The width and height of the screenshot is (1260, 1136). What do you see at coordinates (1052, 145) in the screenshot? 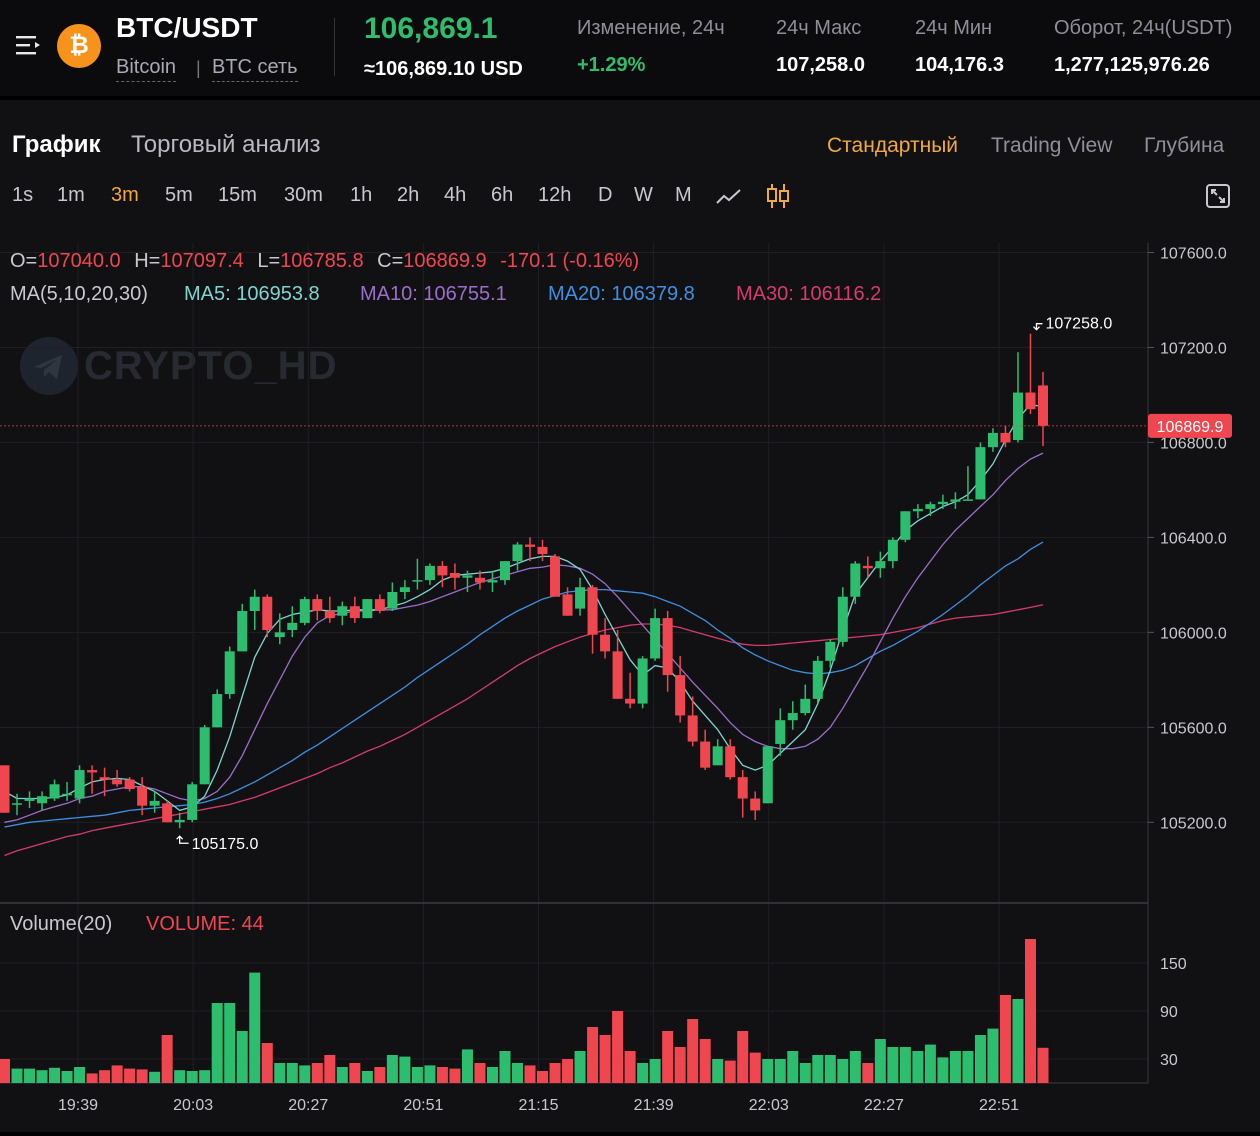
I see `view-trading-view: Trading View` at bounding box center [1052, 145].